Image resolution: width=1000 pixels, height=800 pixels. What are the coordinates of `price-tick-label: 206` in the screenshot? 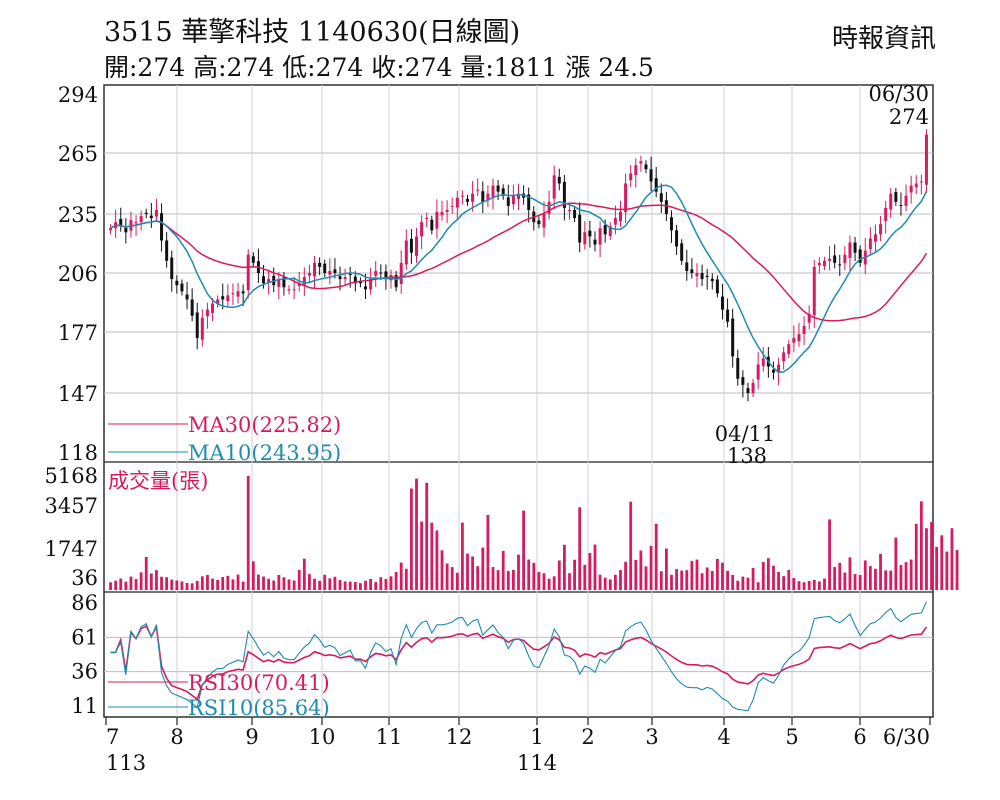 It's located at (78, 274).